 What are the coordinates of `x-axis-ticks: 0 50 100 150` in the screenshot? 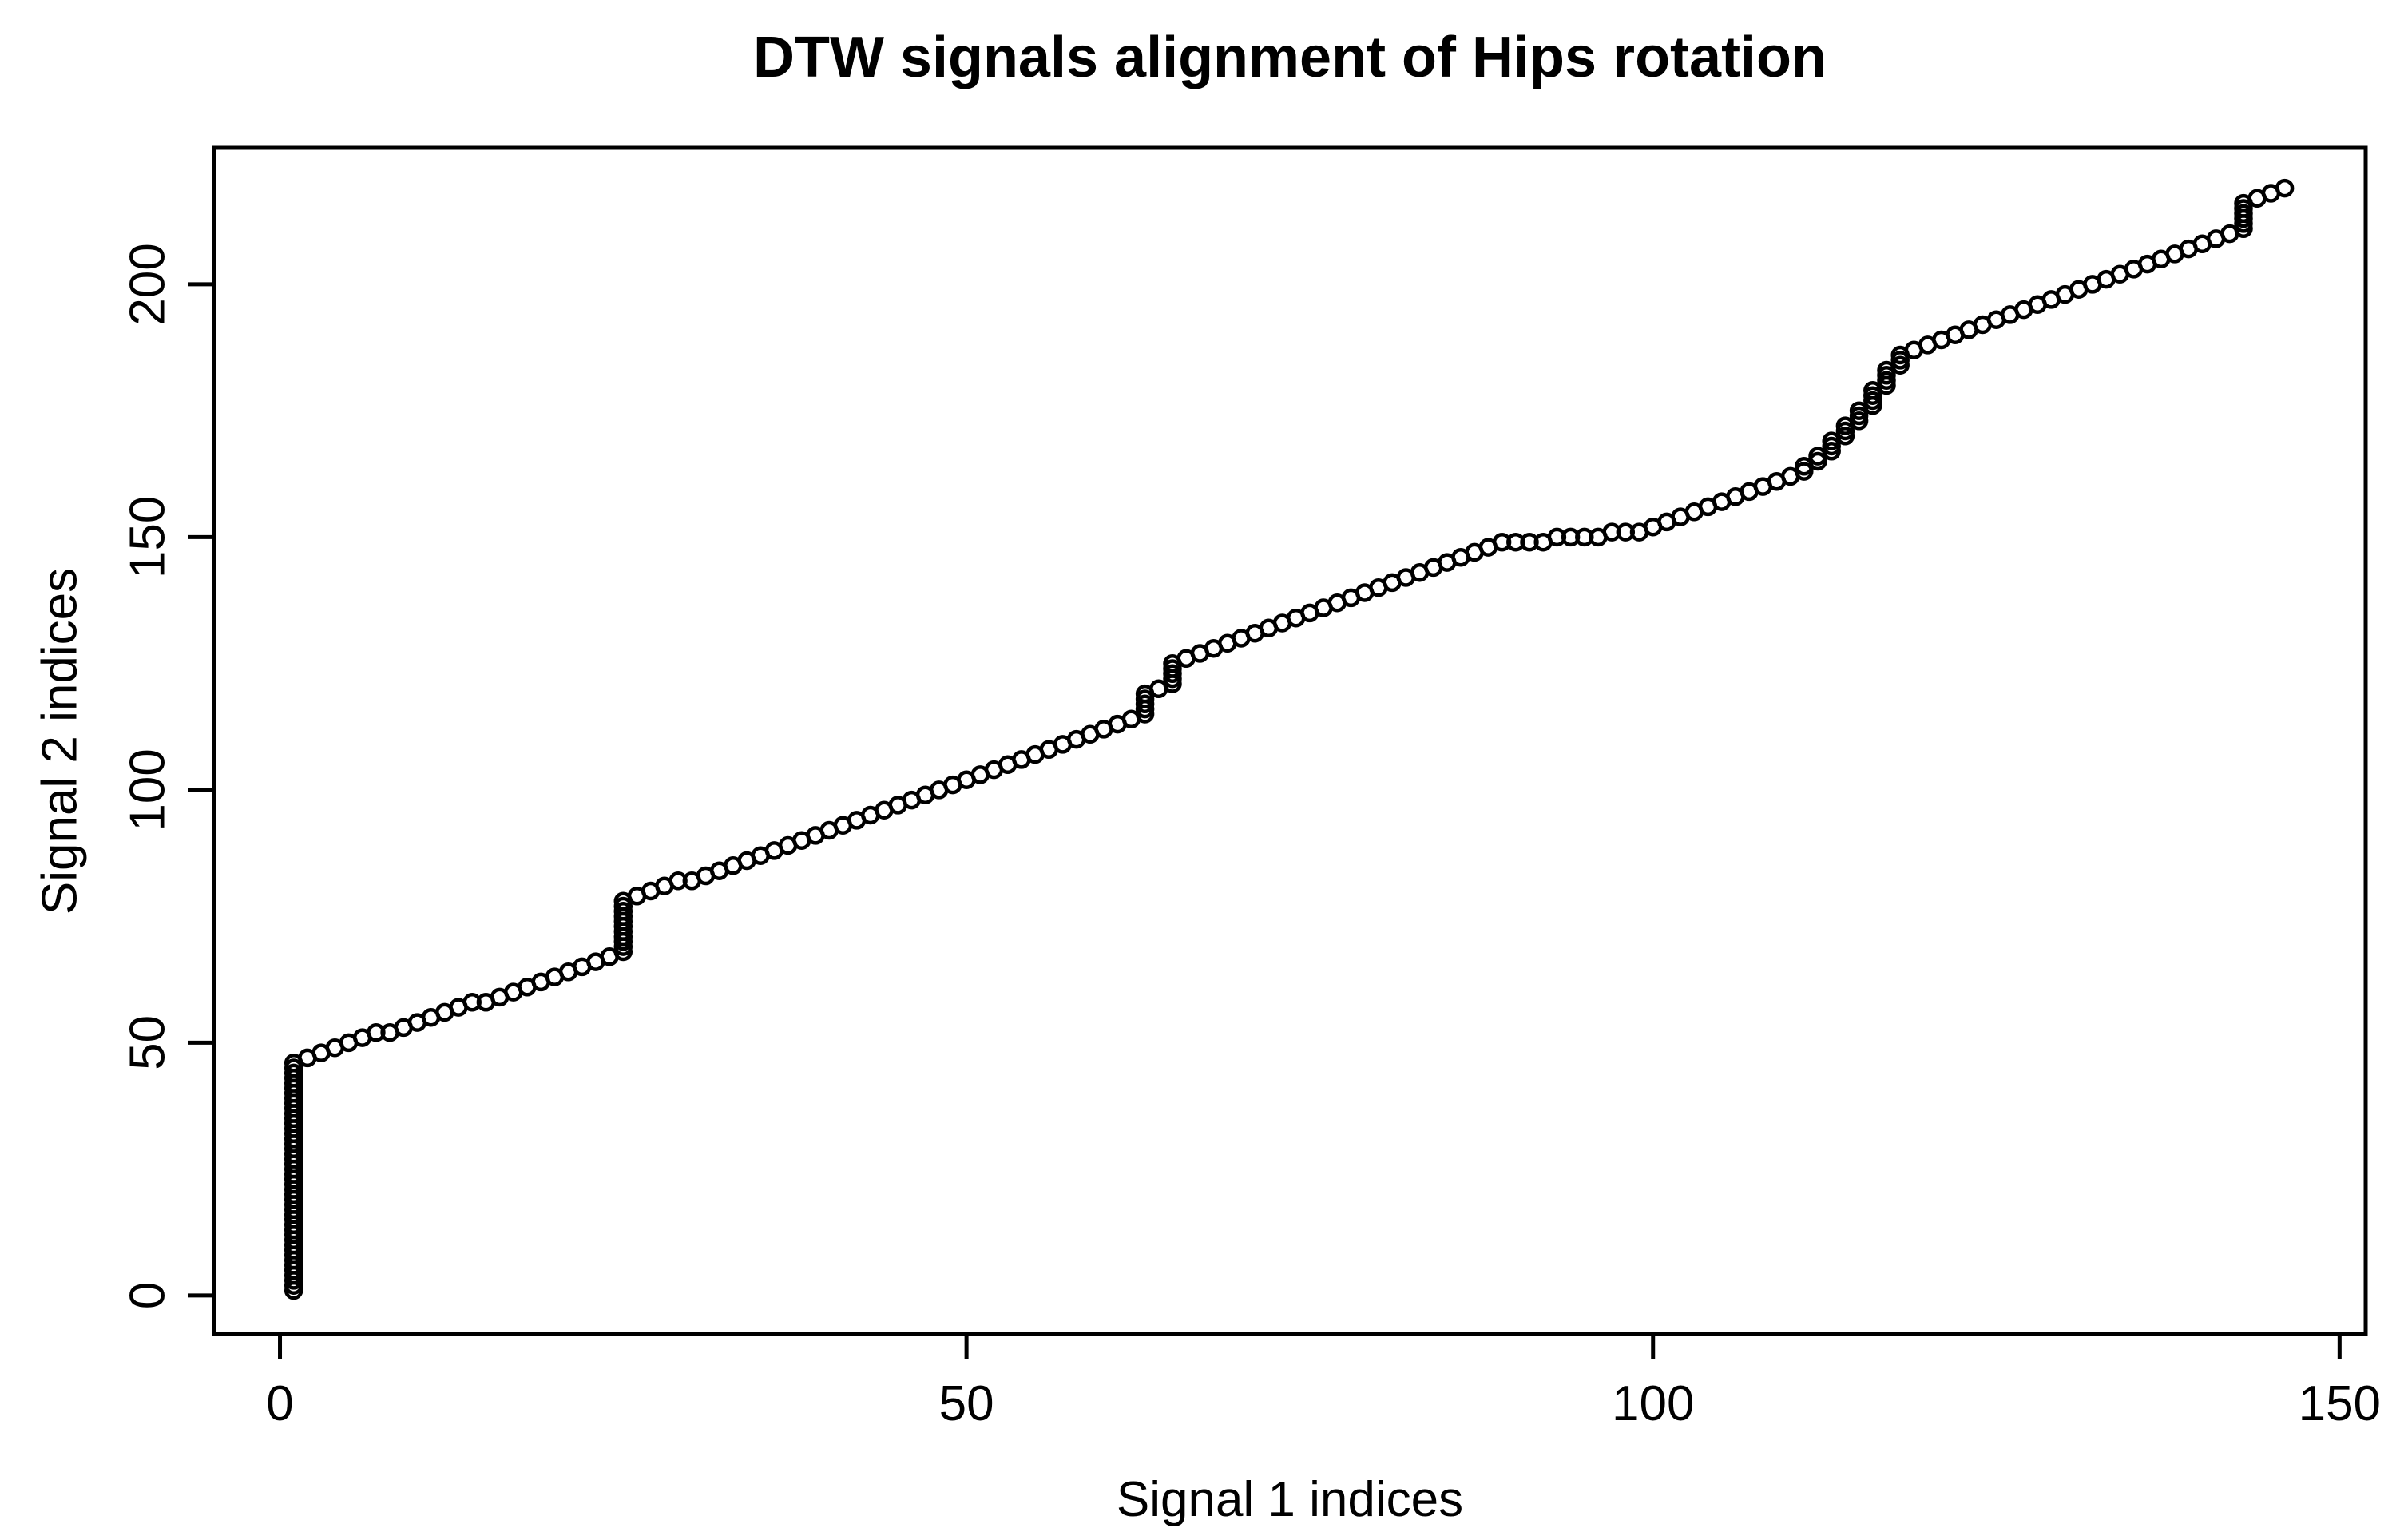 It's located at (1323, 1382).